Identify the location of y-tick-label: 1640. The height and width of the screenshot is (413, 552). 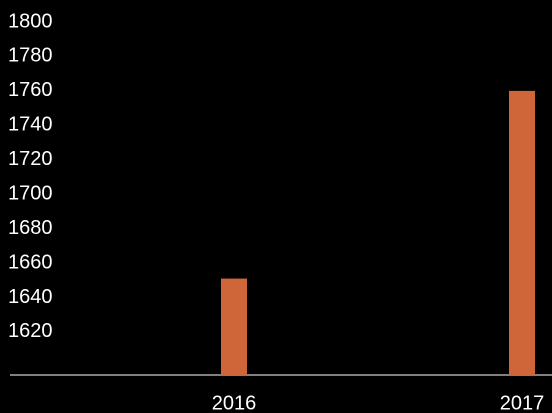
(30, 297).